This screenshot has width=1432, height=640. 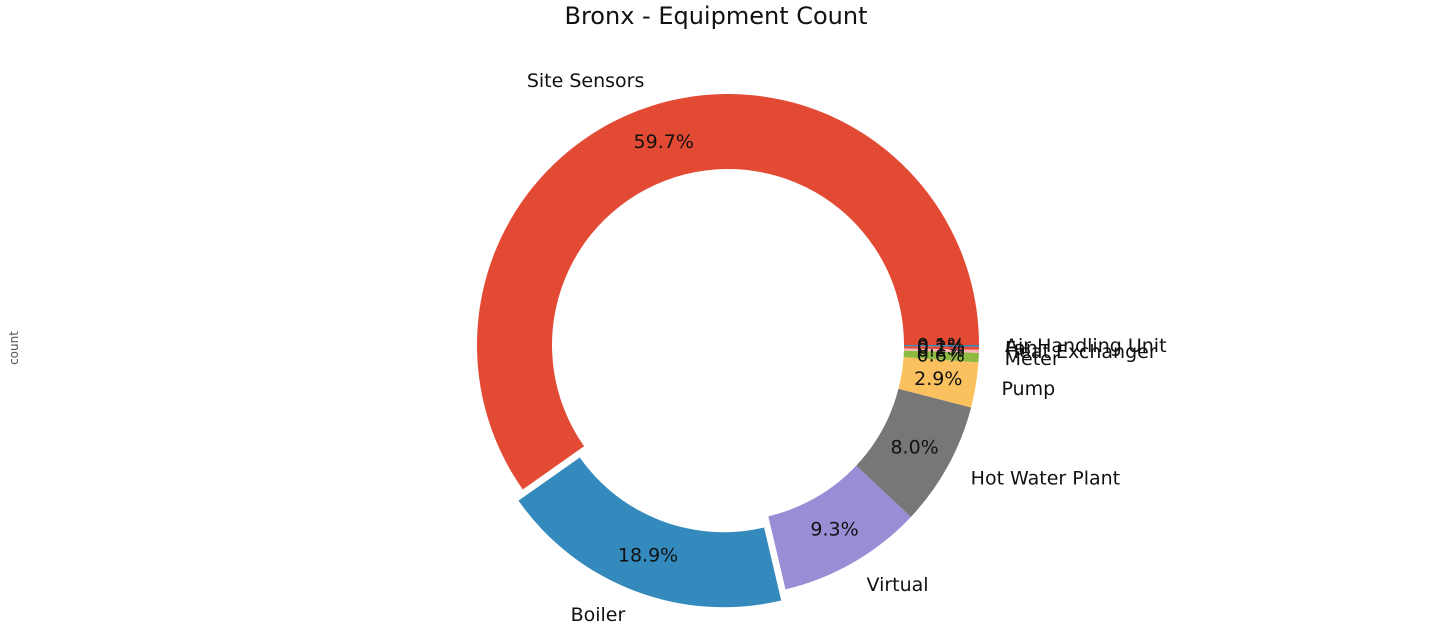 I want to click on slice-virtual, so click(x=839, y=527).